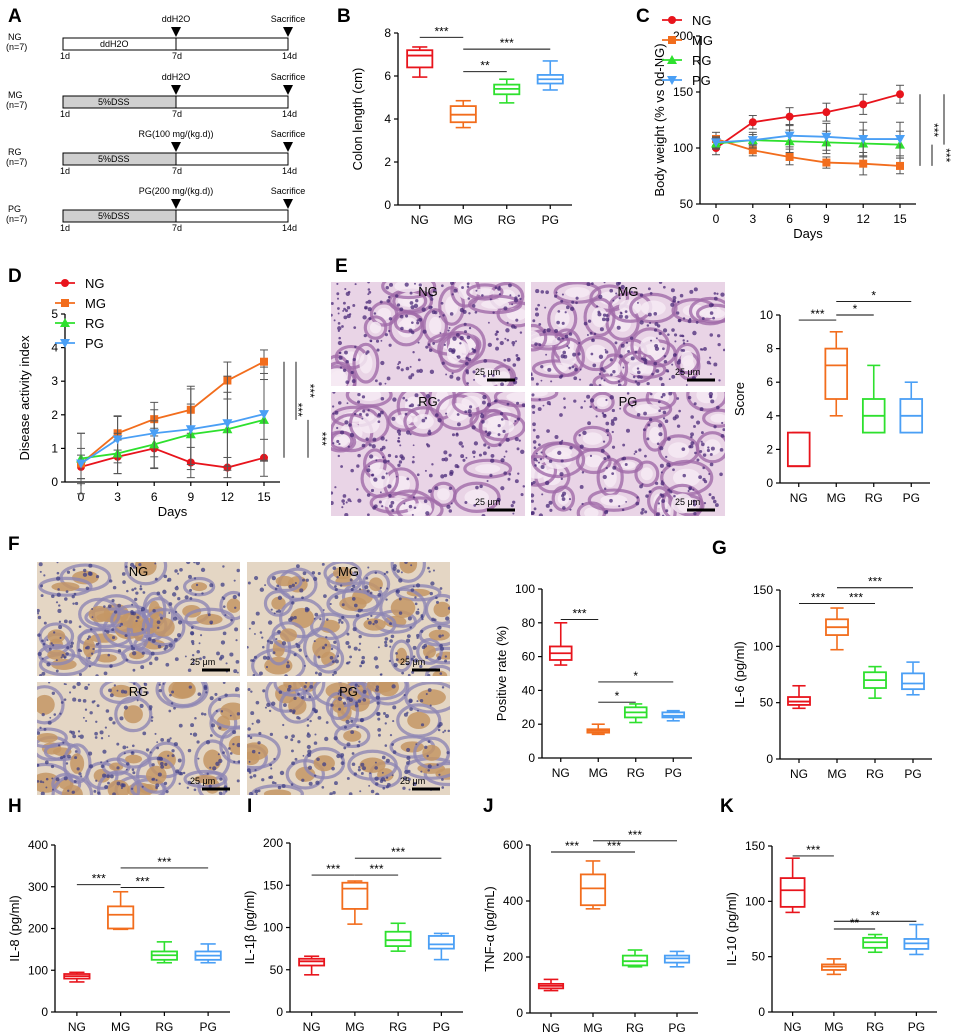 This screenshot has height=1032, width=955. What do you see at coordinates (817, 314) in the screenshot?
I see `significance-bracket: ***` at bounding box center [817, 314].